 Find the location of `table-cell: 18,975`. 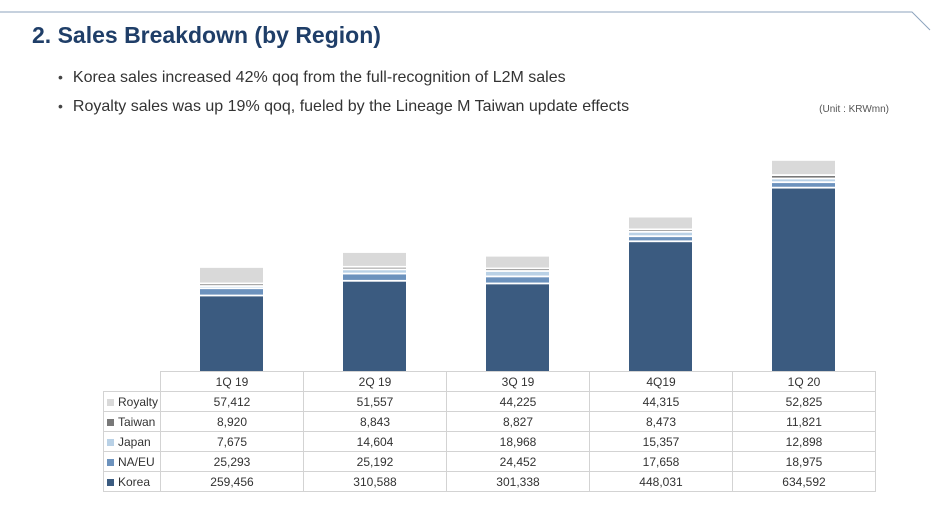

table-cell: 18,975 is located at coordinates (804, 461).